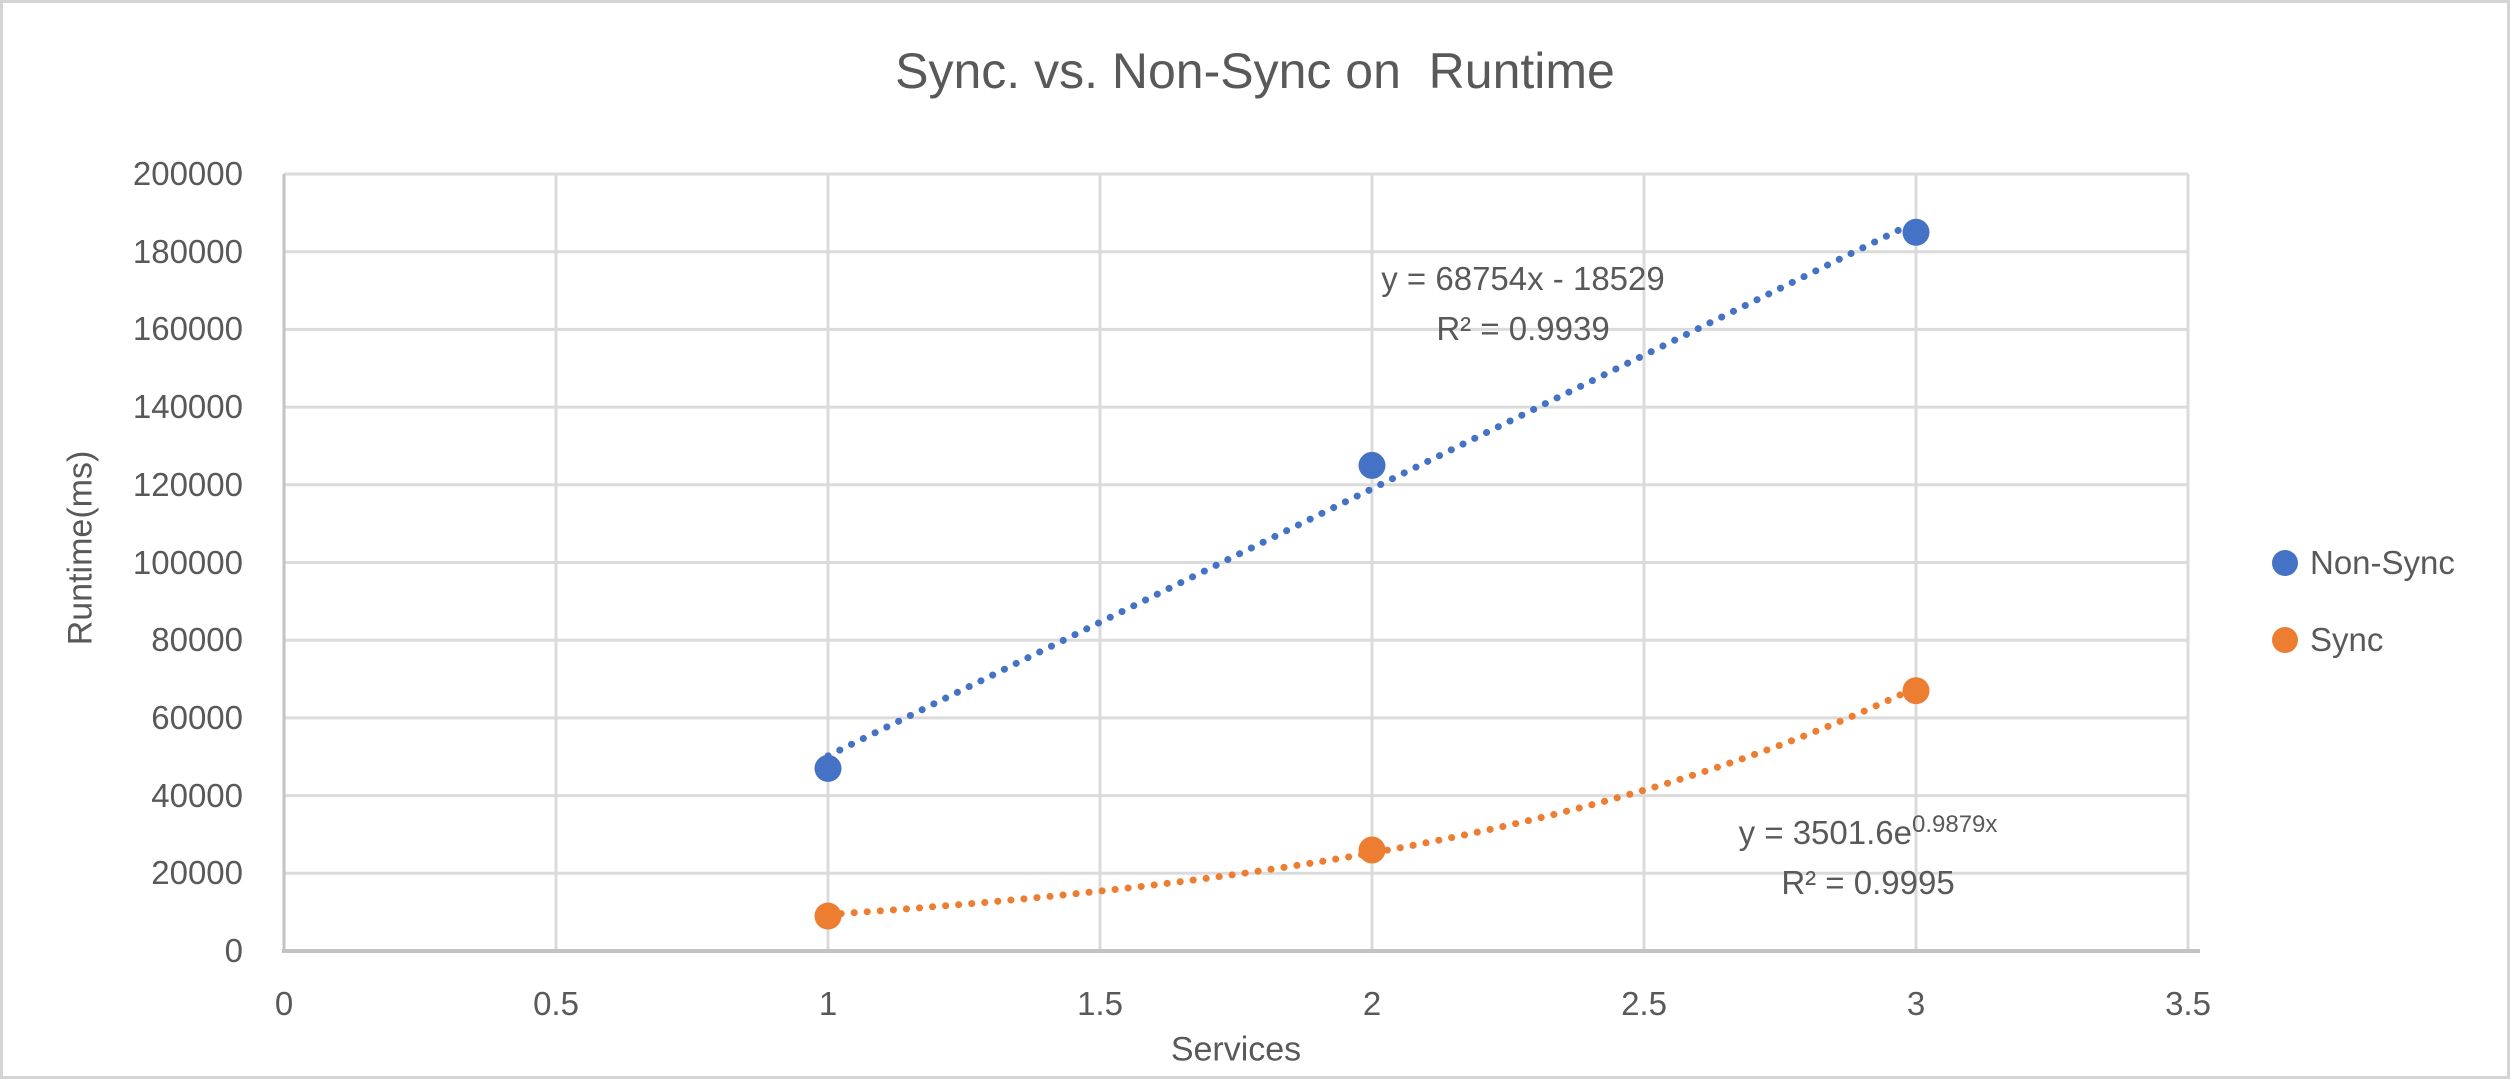 This screenshot has width=2510, height=1079. Describe the element at coordinates (187, 484) in the screenshot. I see `y-tick-label: 120000` at that location.